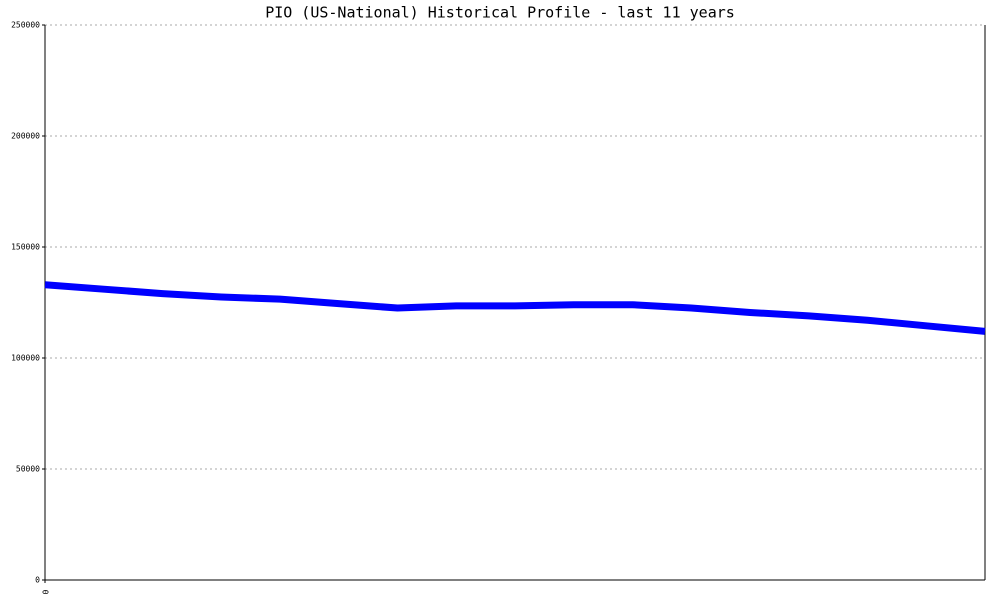  I want to click on data-line, so click(515, 308).